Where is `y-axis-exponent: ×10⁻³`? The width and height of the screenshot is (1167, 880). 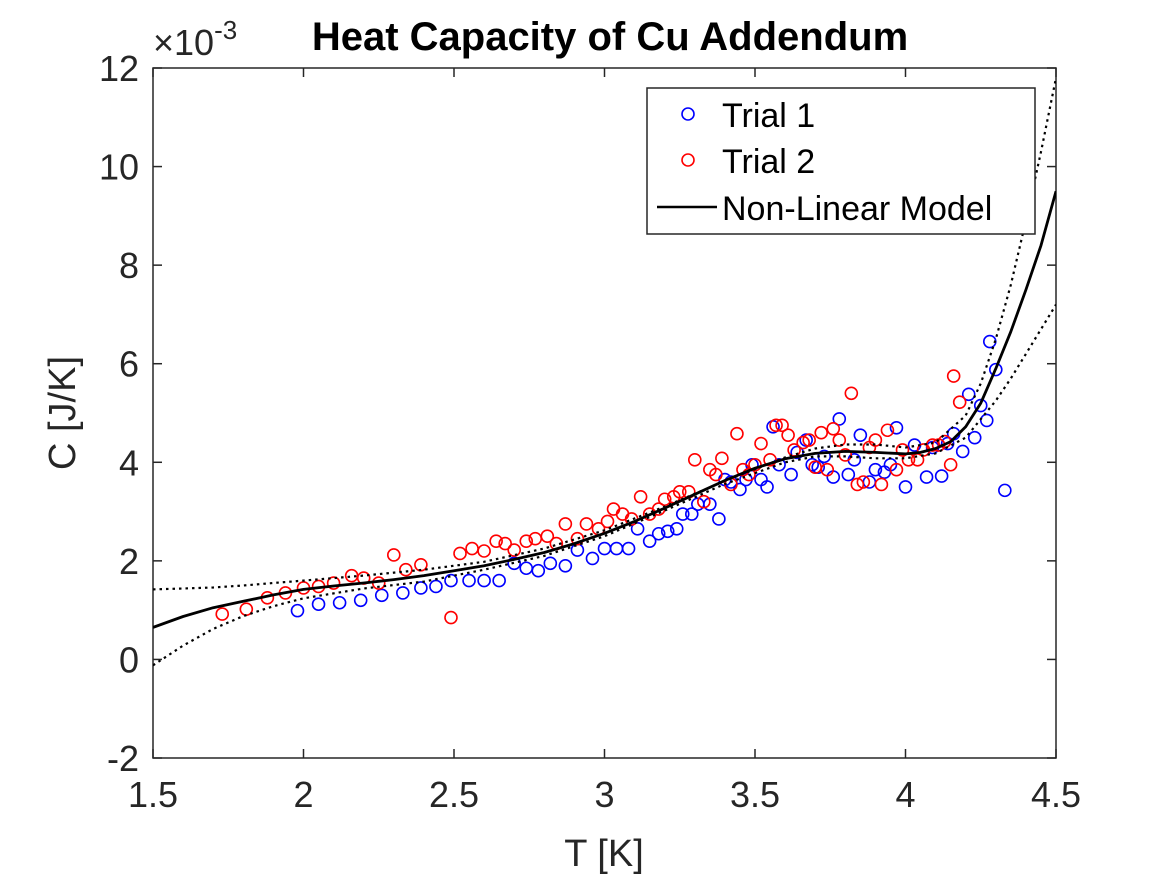
y-axis-exponent: ×10⁻³ is located at coordinates (195, 39).